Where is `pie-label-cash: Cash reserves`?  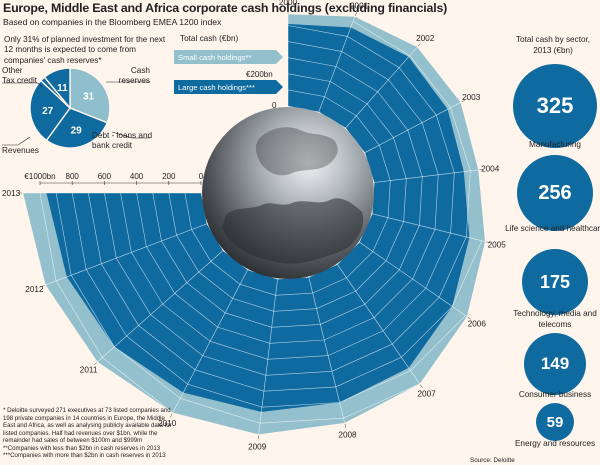
pie-label-cash: Cash reserves is located at coordinates (134, 75).